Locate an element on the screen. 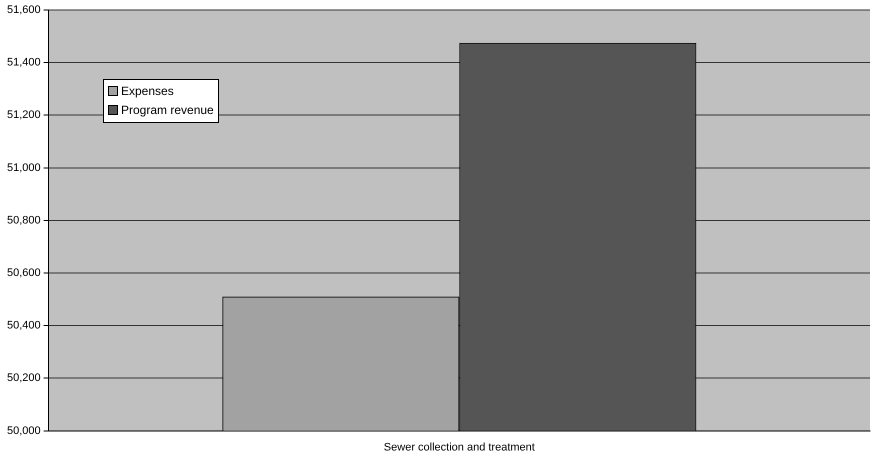  y-tick-label: 50,800 is located at coordinates (23, 220).